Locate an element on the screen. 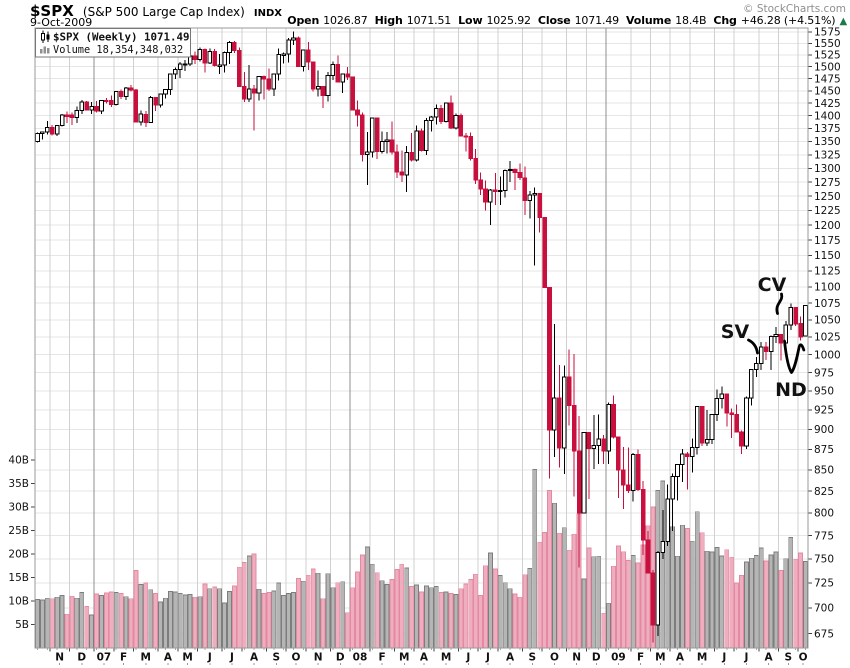 The height and width of the screenshot is (668, 850). svg-text: 07 is located at coordinates (104, 658).